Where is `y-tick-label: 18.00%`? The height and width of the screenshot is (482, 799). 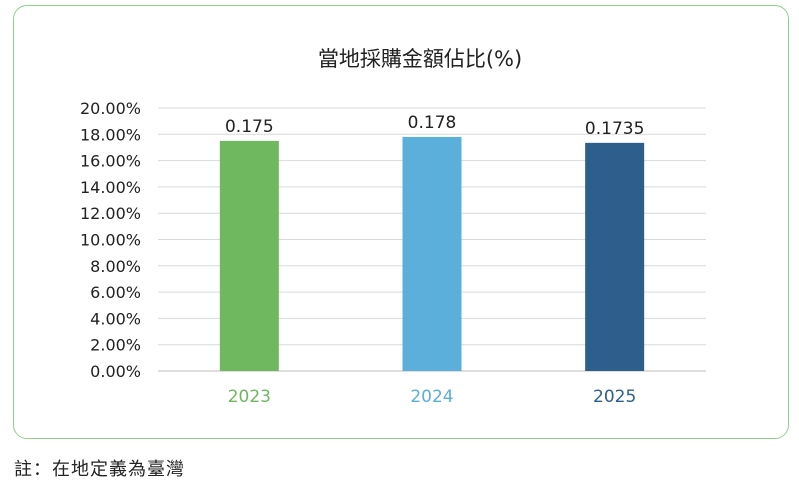 y-tick-label: 18.00% is located at coordinates (110, 134).